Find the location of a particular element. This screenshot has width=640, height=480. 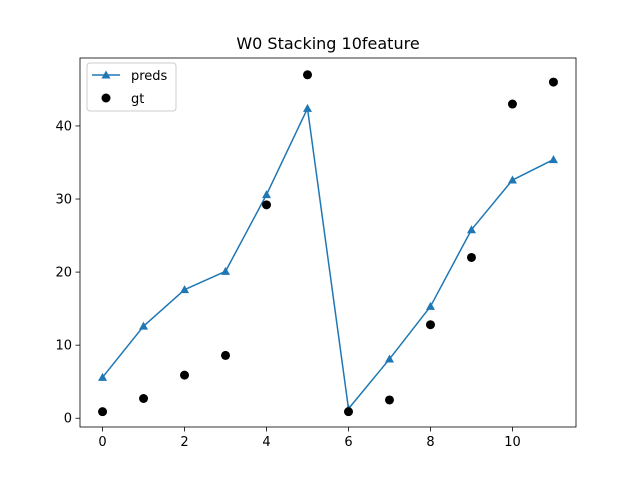

x-tick-label-4: 4 is located at coordinates (266, 442).